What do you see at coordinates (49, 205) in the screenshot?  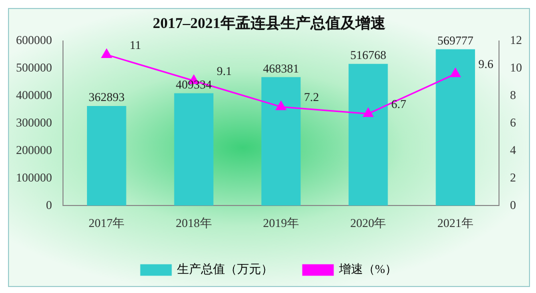 I see `y-tick-label: 0` at bounding box center [49, 205].